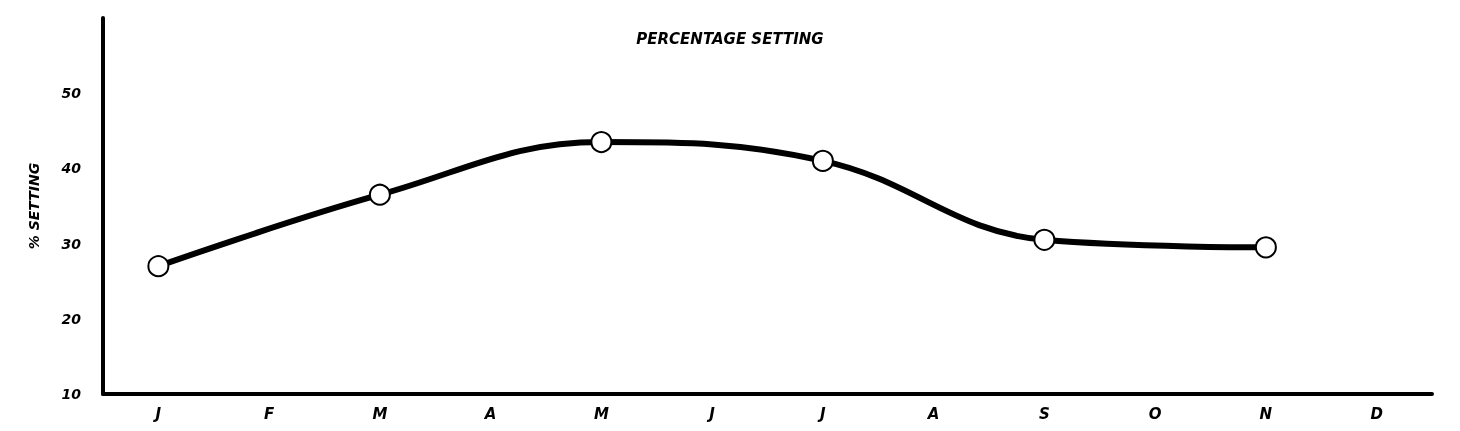  I want to click on y-tick-label: 40, so click(71, 168).